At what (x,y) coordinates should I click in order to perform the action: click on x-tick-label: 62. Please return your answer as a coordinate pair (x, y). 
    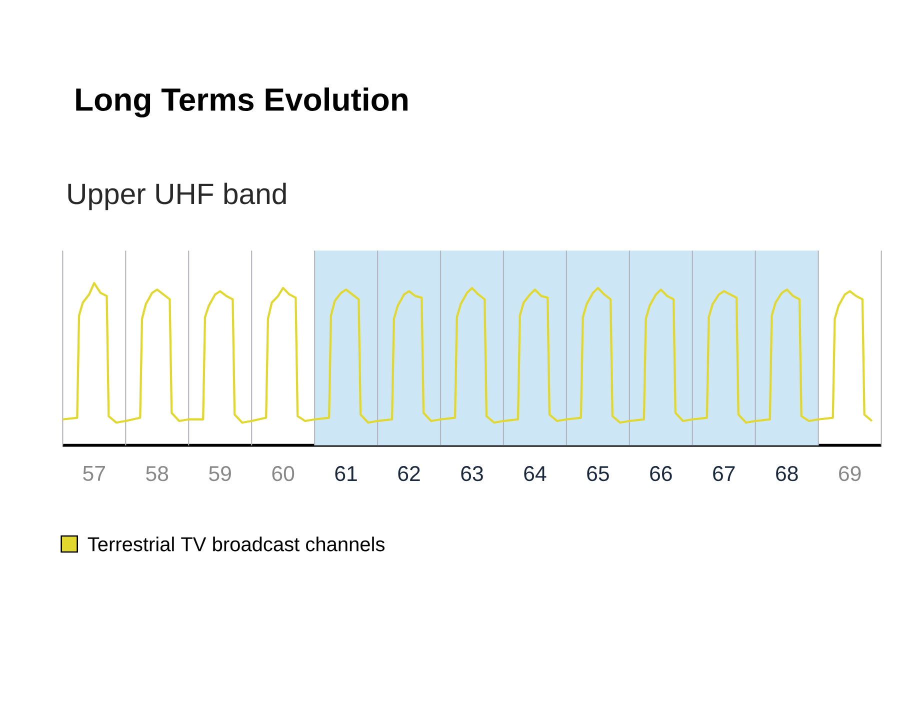
    Looking at the image, I should click on (409, 474).